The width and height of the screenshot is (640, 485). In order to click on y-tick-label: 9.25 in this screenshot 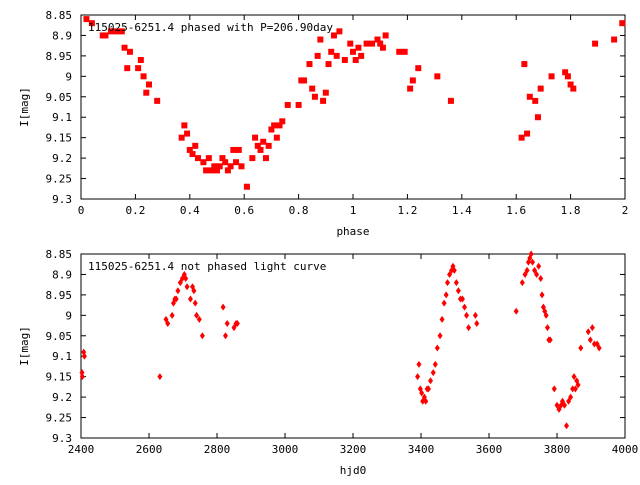, I will do `click(59, 179)`.